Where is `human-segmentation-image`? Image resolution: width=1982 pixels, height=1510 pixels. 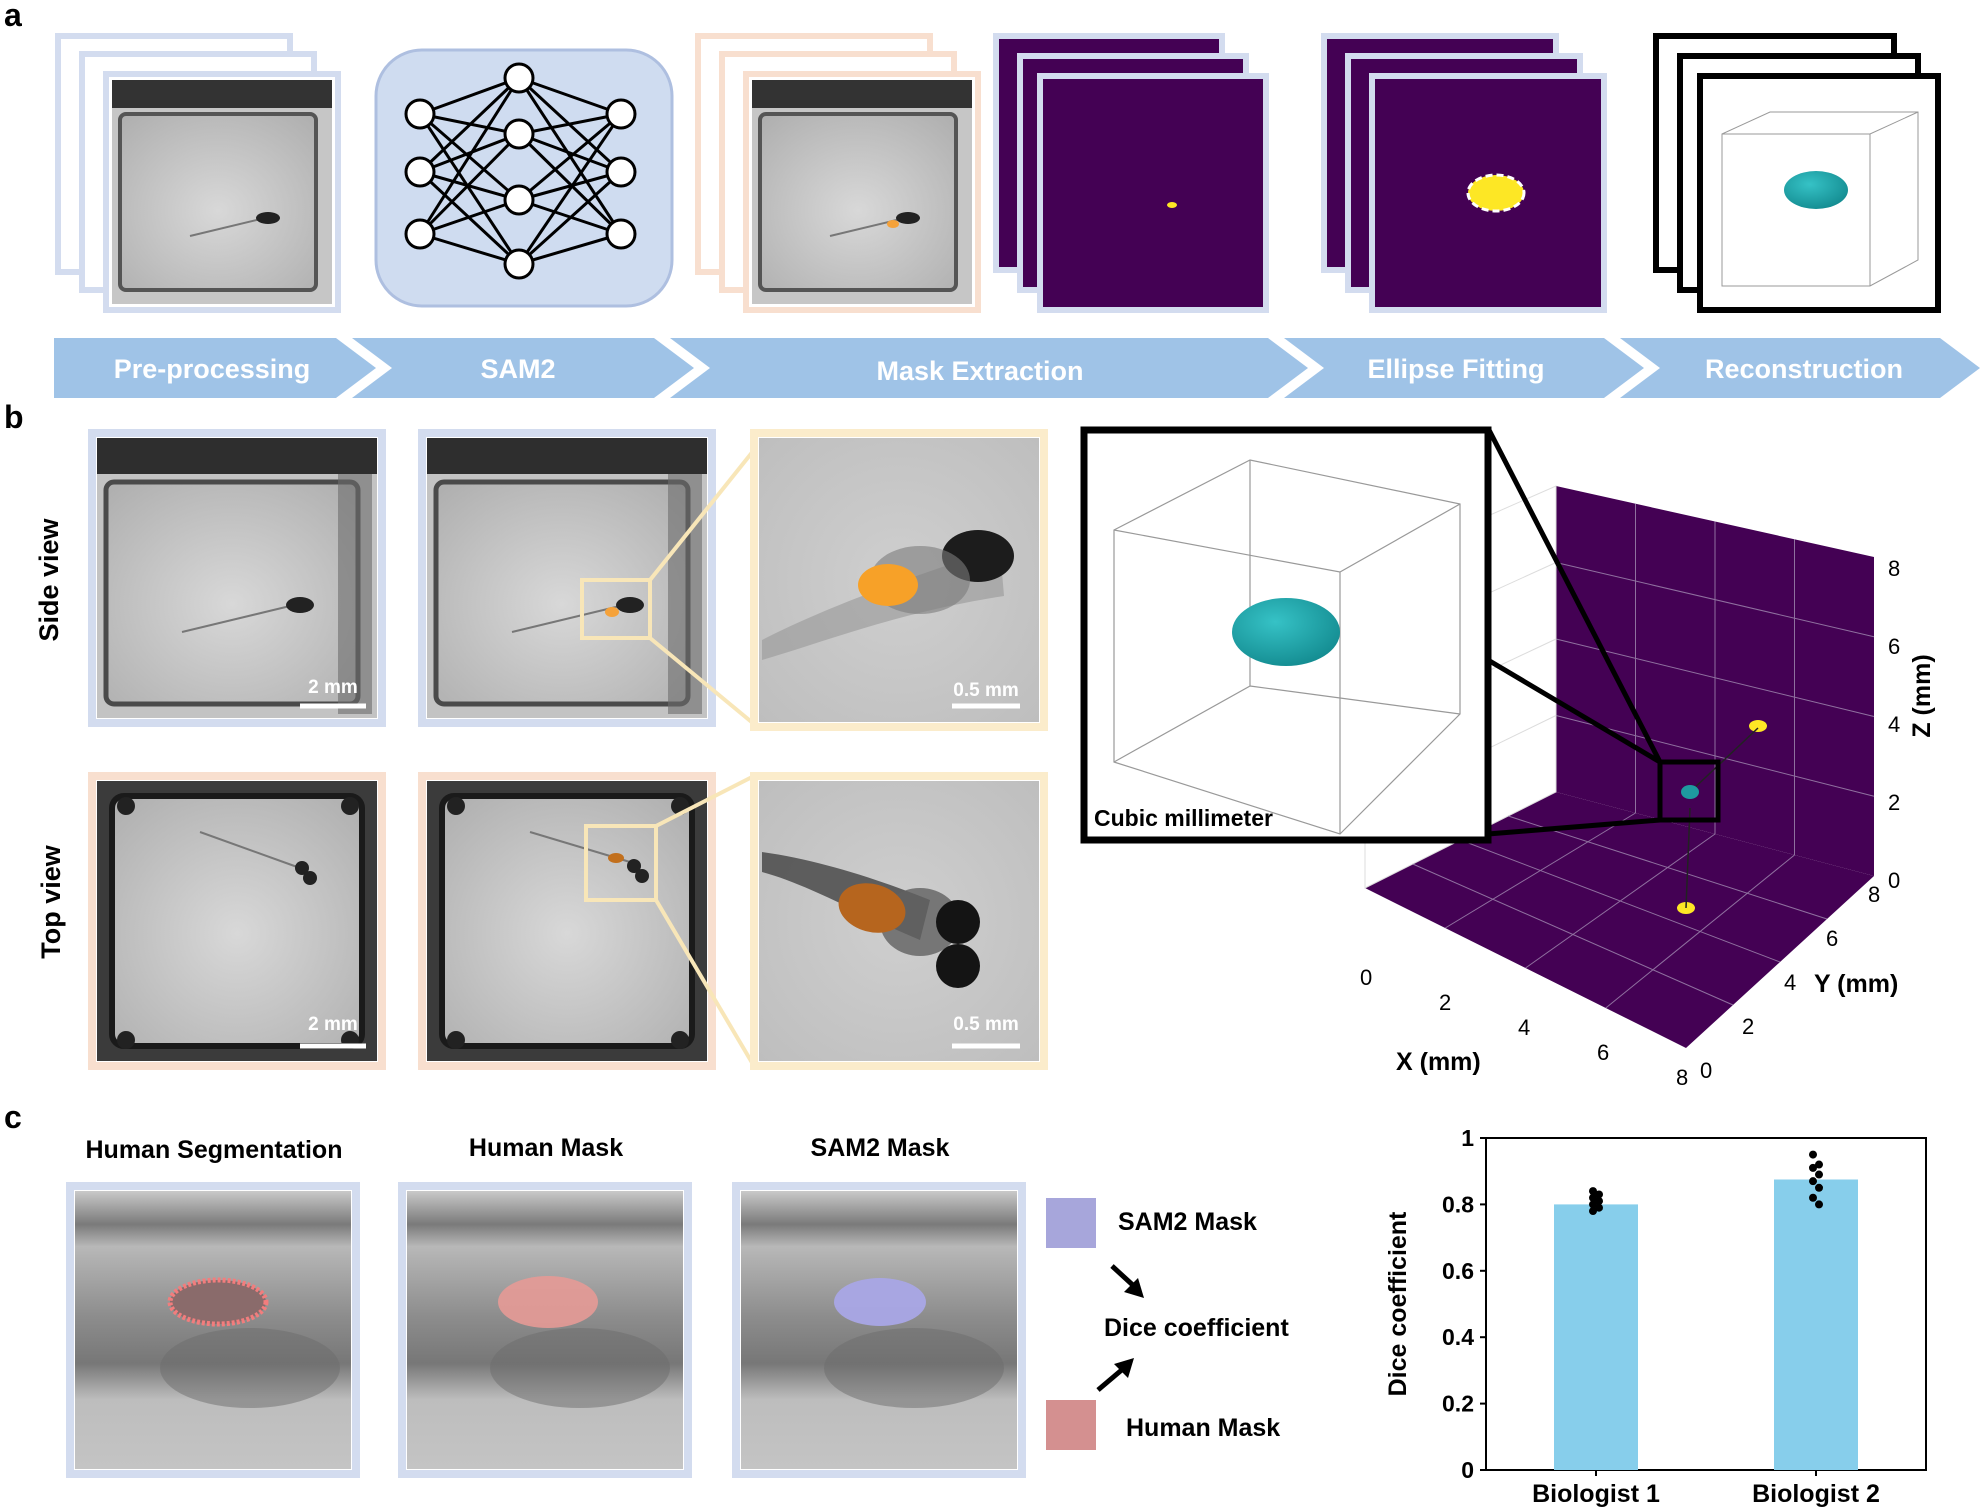
human-segmentation-image is located at coordinates (213, 1330).